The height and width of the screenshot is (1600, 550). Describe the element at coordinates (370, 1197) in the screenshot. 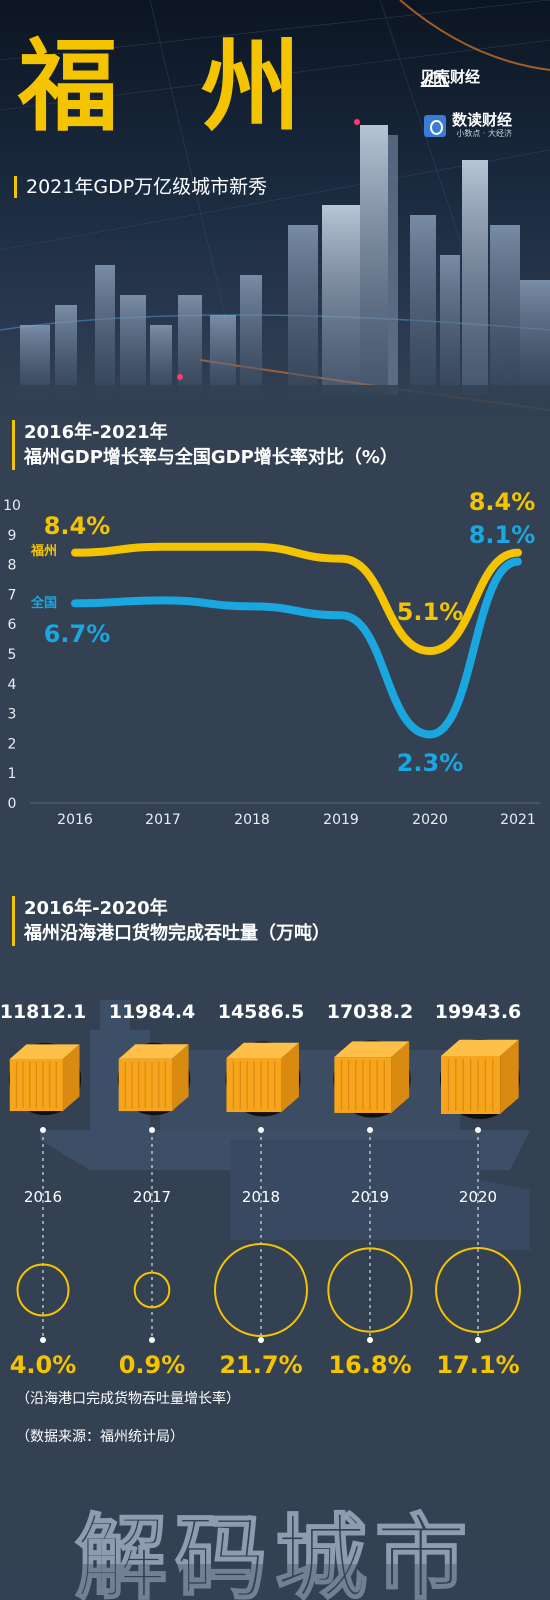

I see `year-label: 2019` at that location.